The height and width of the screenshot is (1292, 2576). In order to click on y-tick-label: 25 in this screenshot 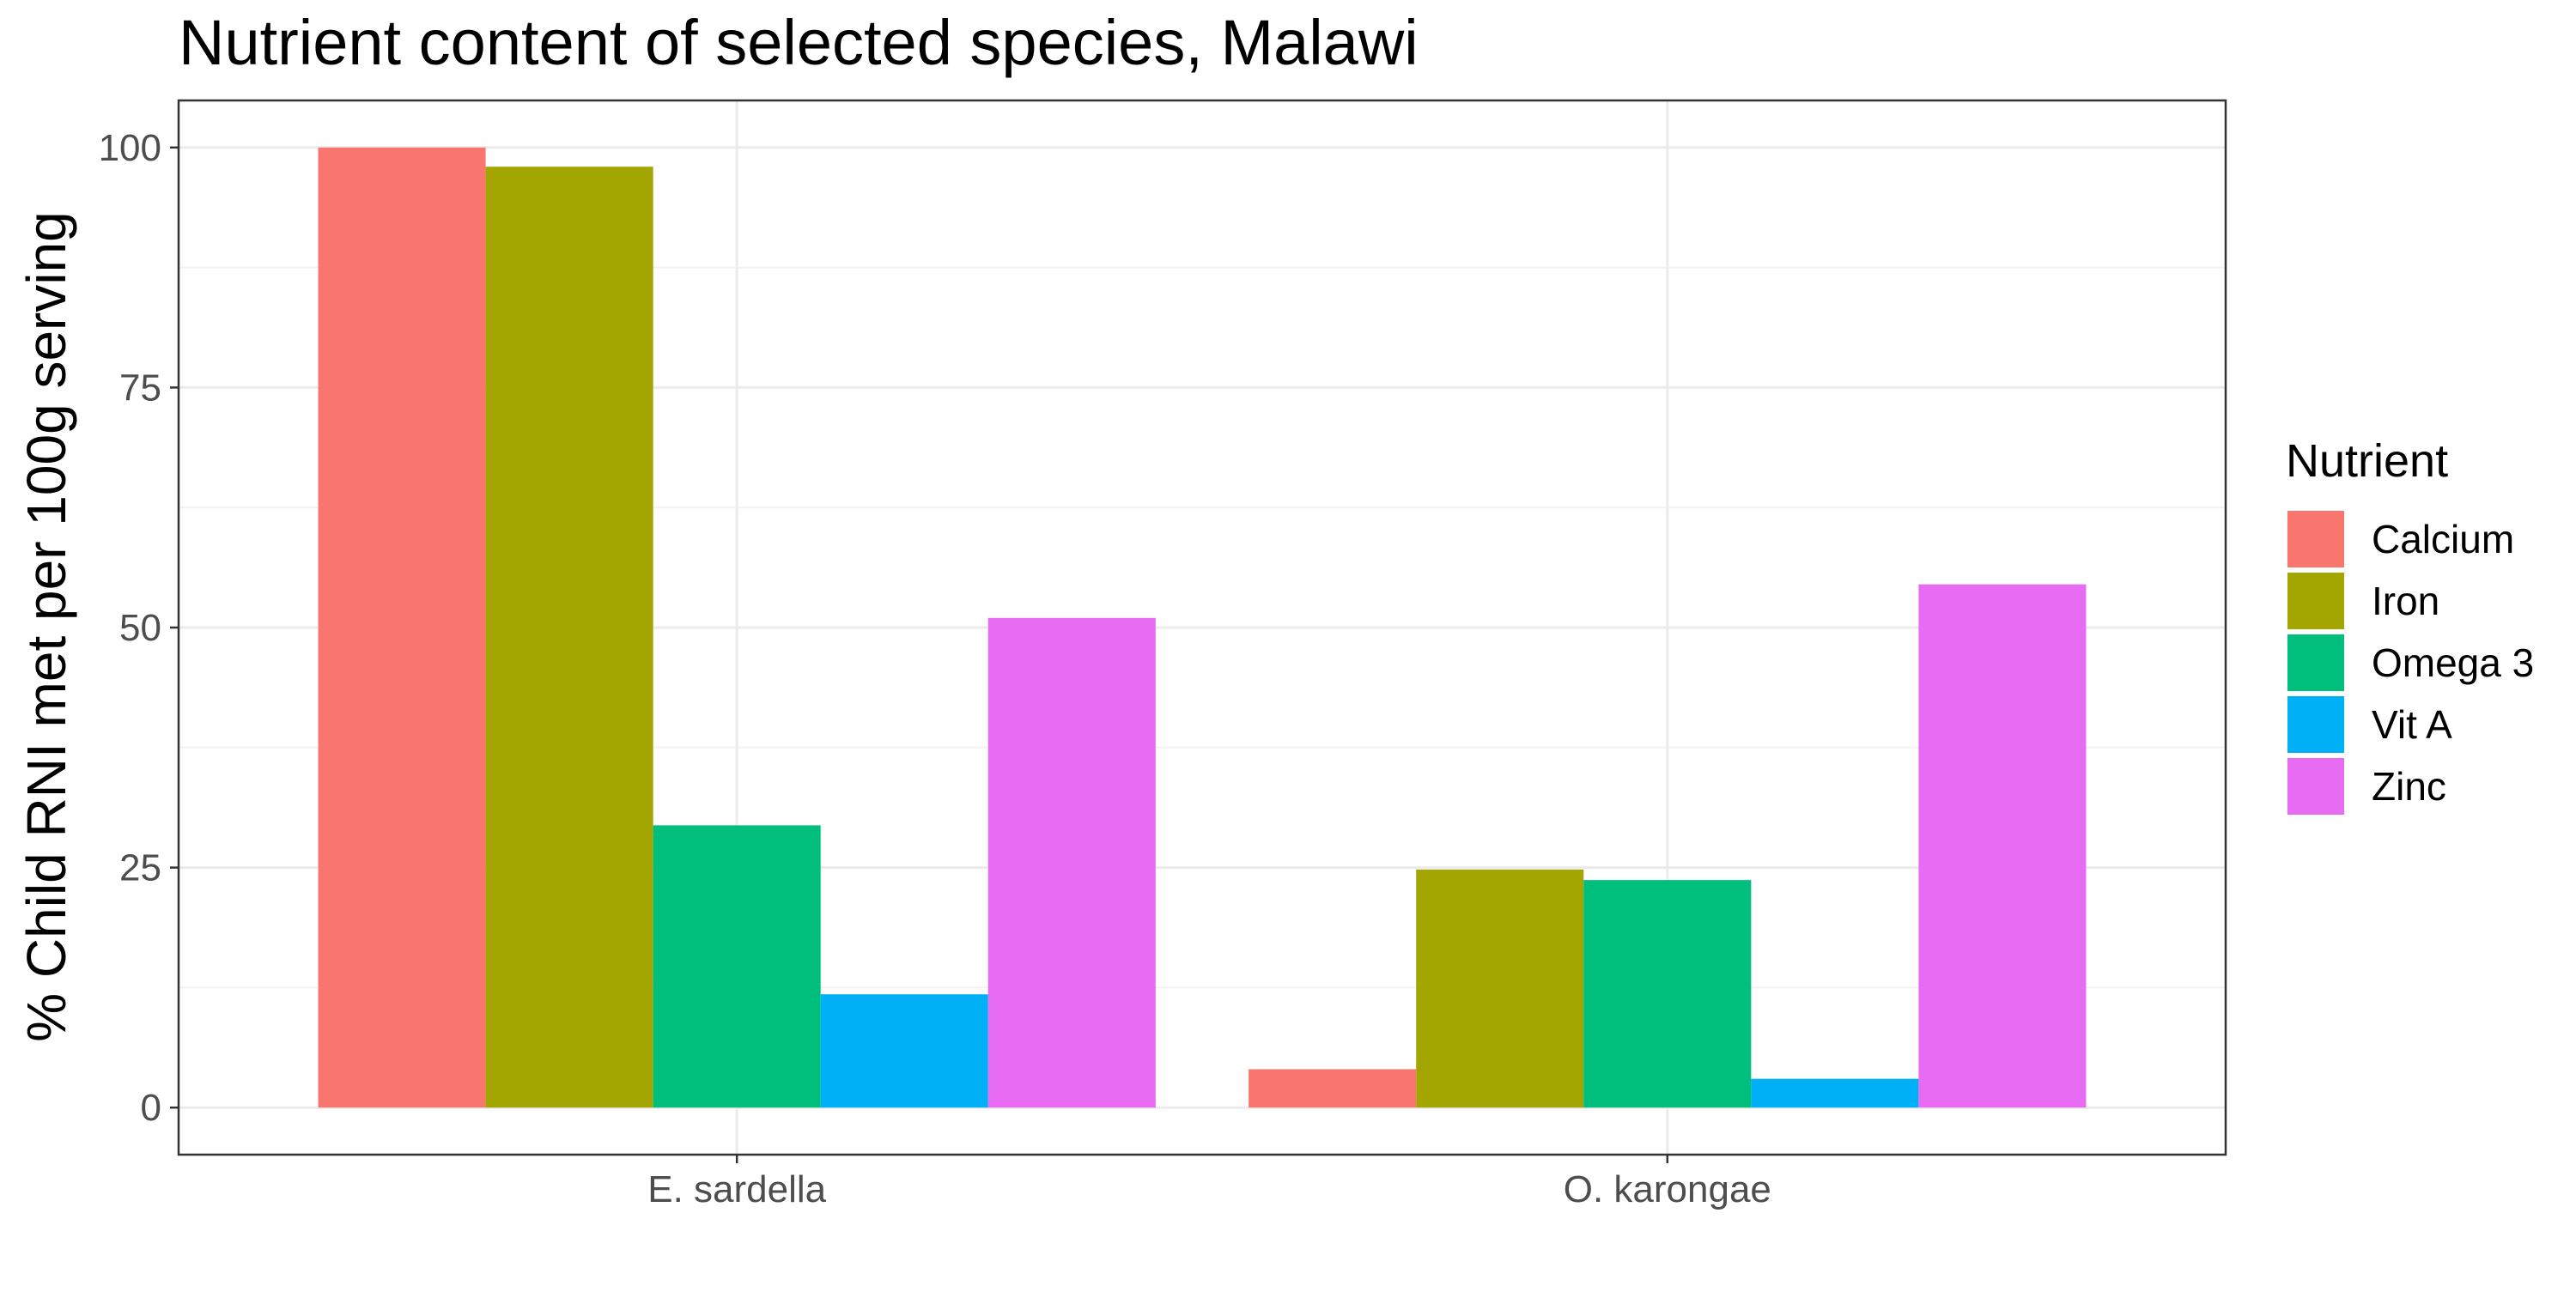, I will do `click(140, 868)`.